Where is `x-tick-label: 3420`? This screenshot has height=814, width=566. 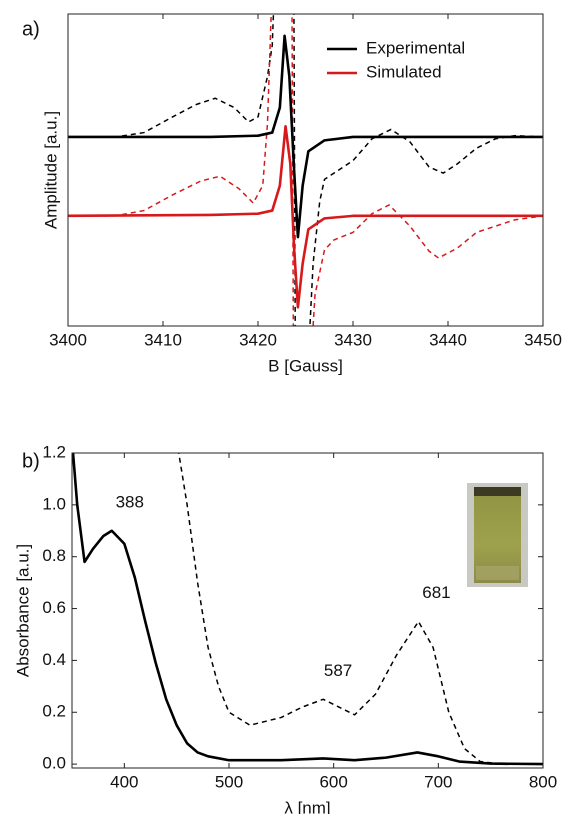
x-tick-label: 3420 is located at coordinates (258, 339).